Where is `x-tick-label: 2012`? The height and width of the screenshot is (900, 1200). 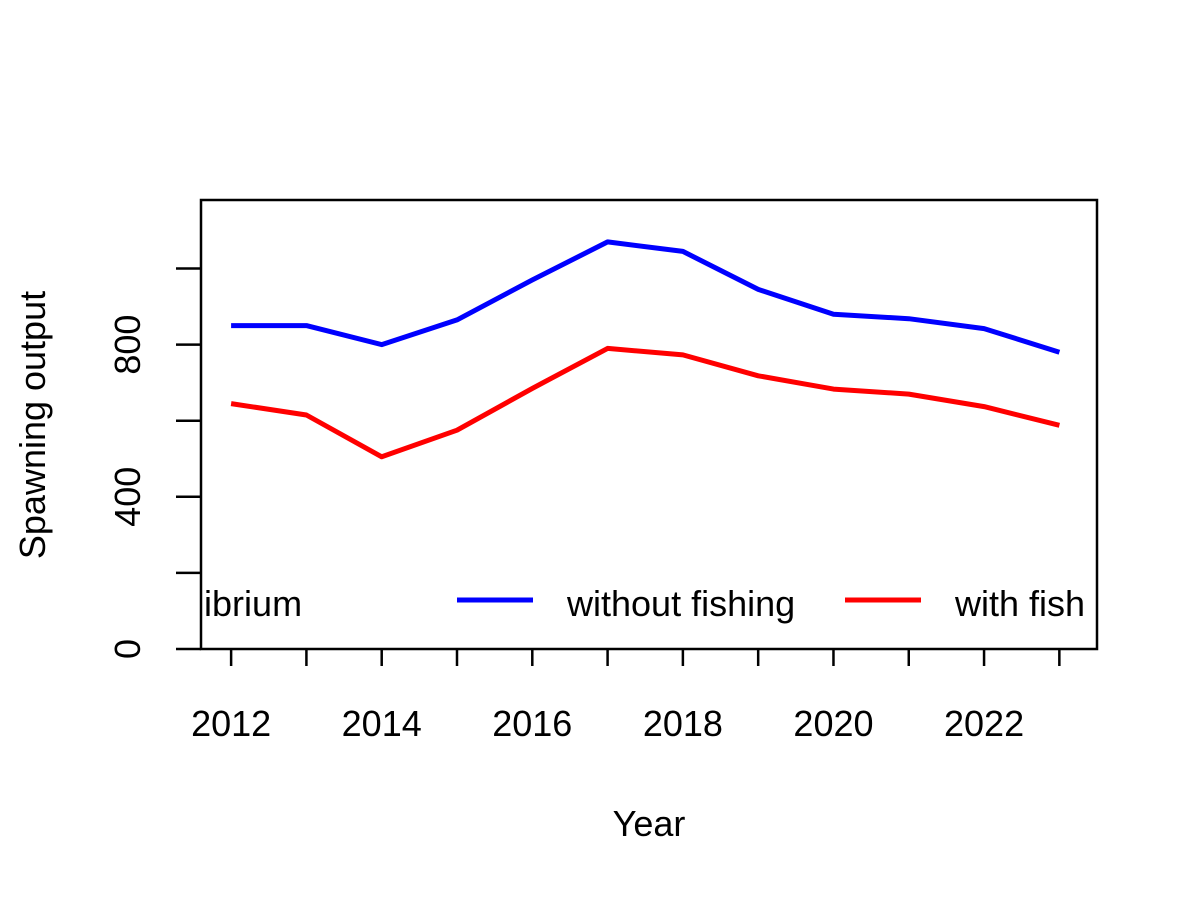 x-tick-label: 2012 is located at coordinates (231, 723).